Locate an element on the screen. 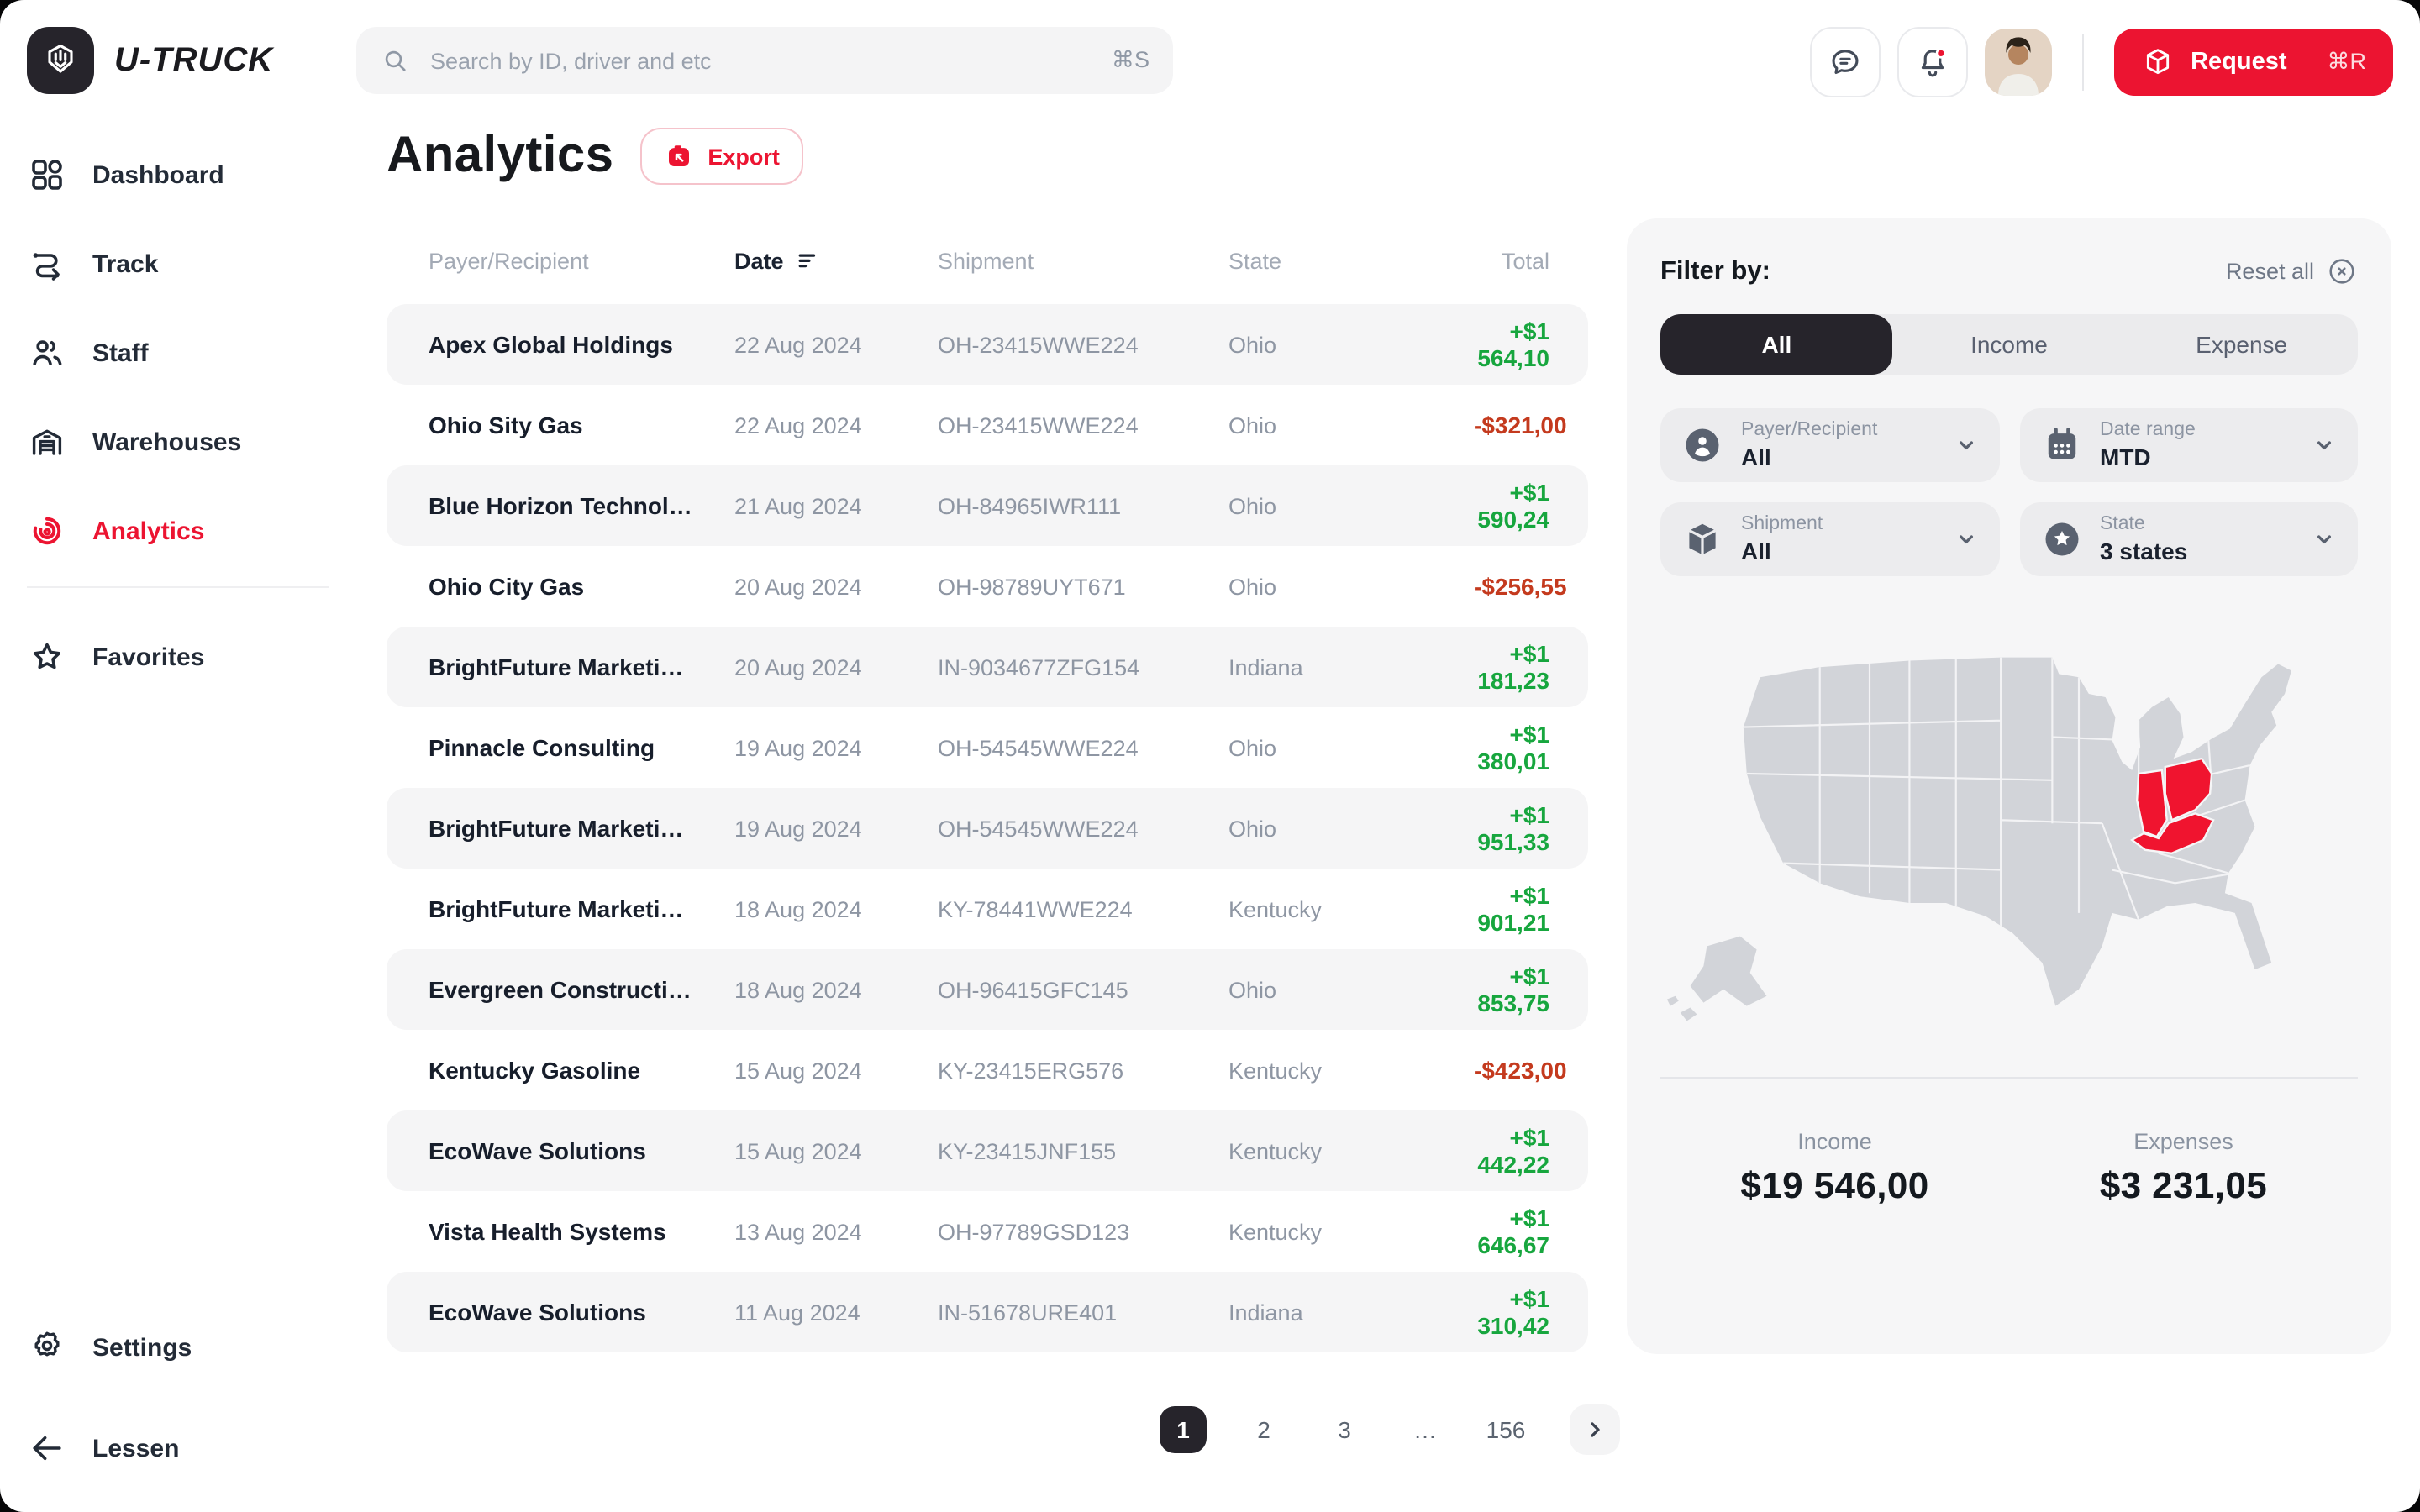 This screenshot has width=2420, height=1512. state-cell: Kentucky is located at coordinates (1275, 1070).